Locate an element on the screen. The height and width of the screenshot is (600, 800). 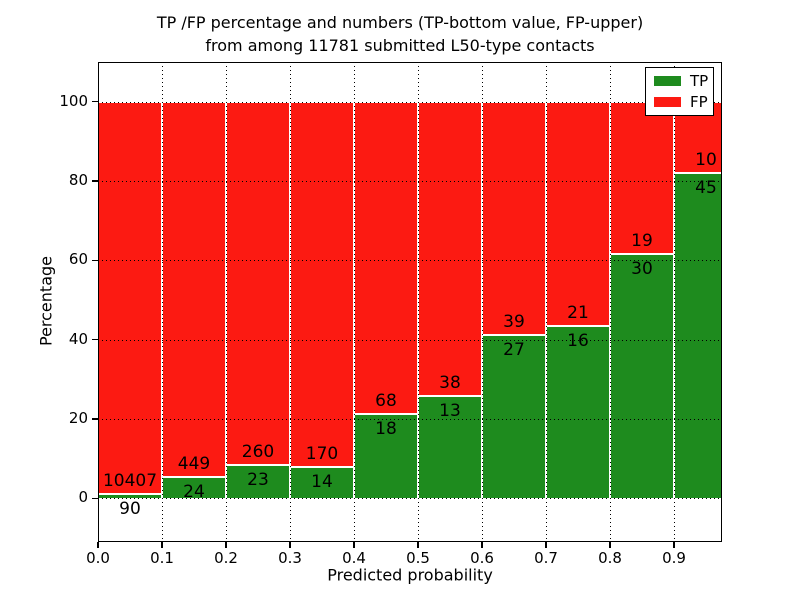
x-tick-label: 0.0 is located at coordinates (98, 558).